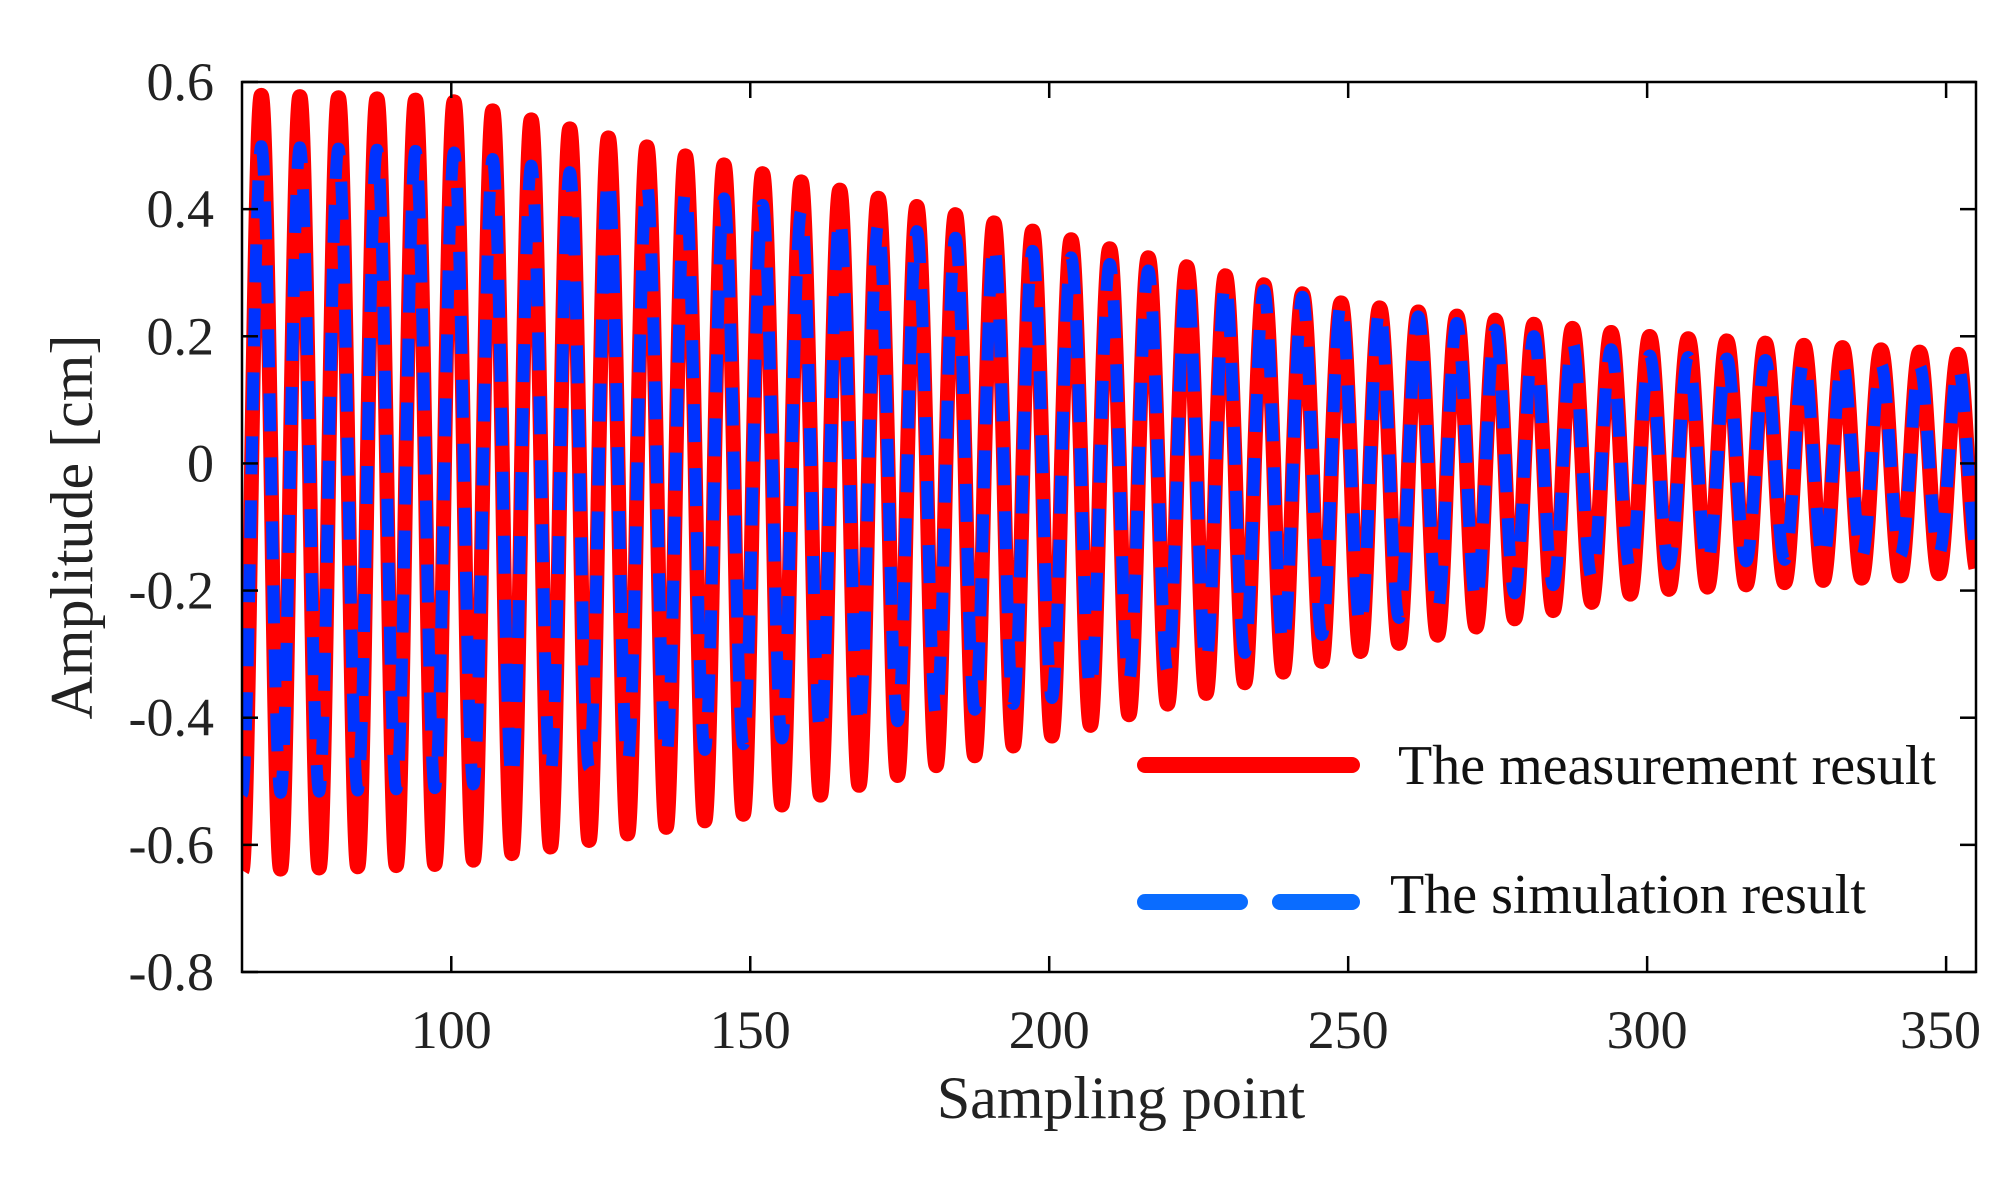 The image size is (2011, 1179). Describe the element at coordinates (1647, 1030) in the screenshot. I see `x-tick-label-4: 300` at that location.